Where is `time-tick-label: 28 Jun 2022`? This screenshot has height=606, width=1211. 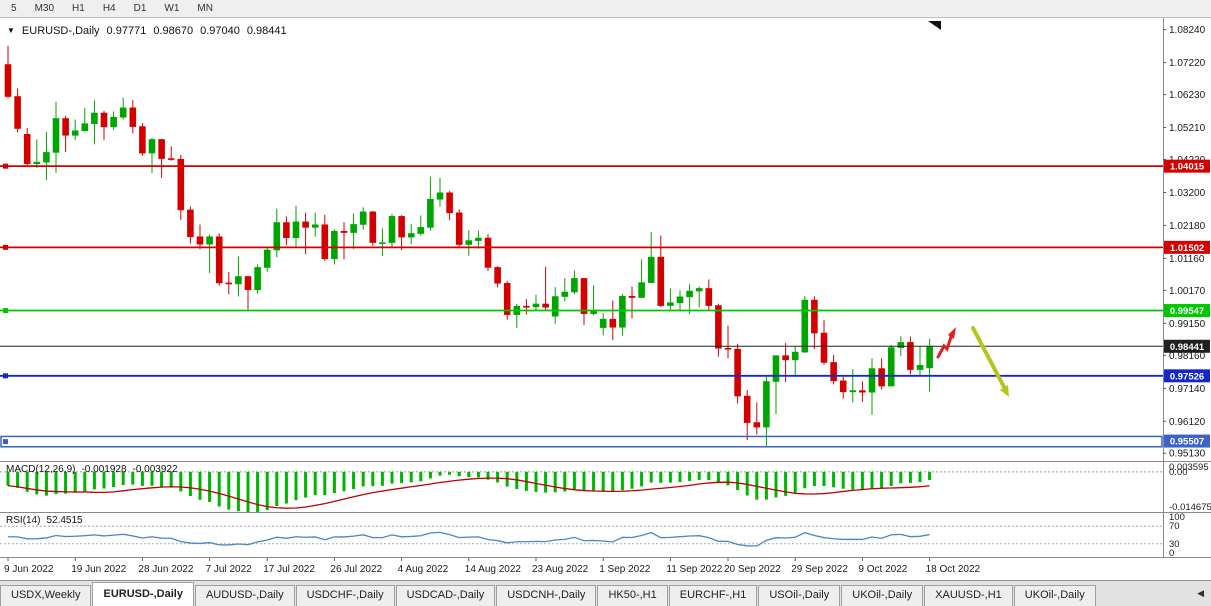
time-tick-label: 28 Jun 2022 is located at coordinates (165, 569).